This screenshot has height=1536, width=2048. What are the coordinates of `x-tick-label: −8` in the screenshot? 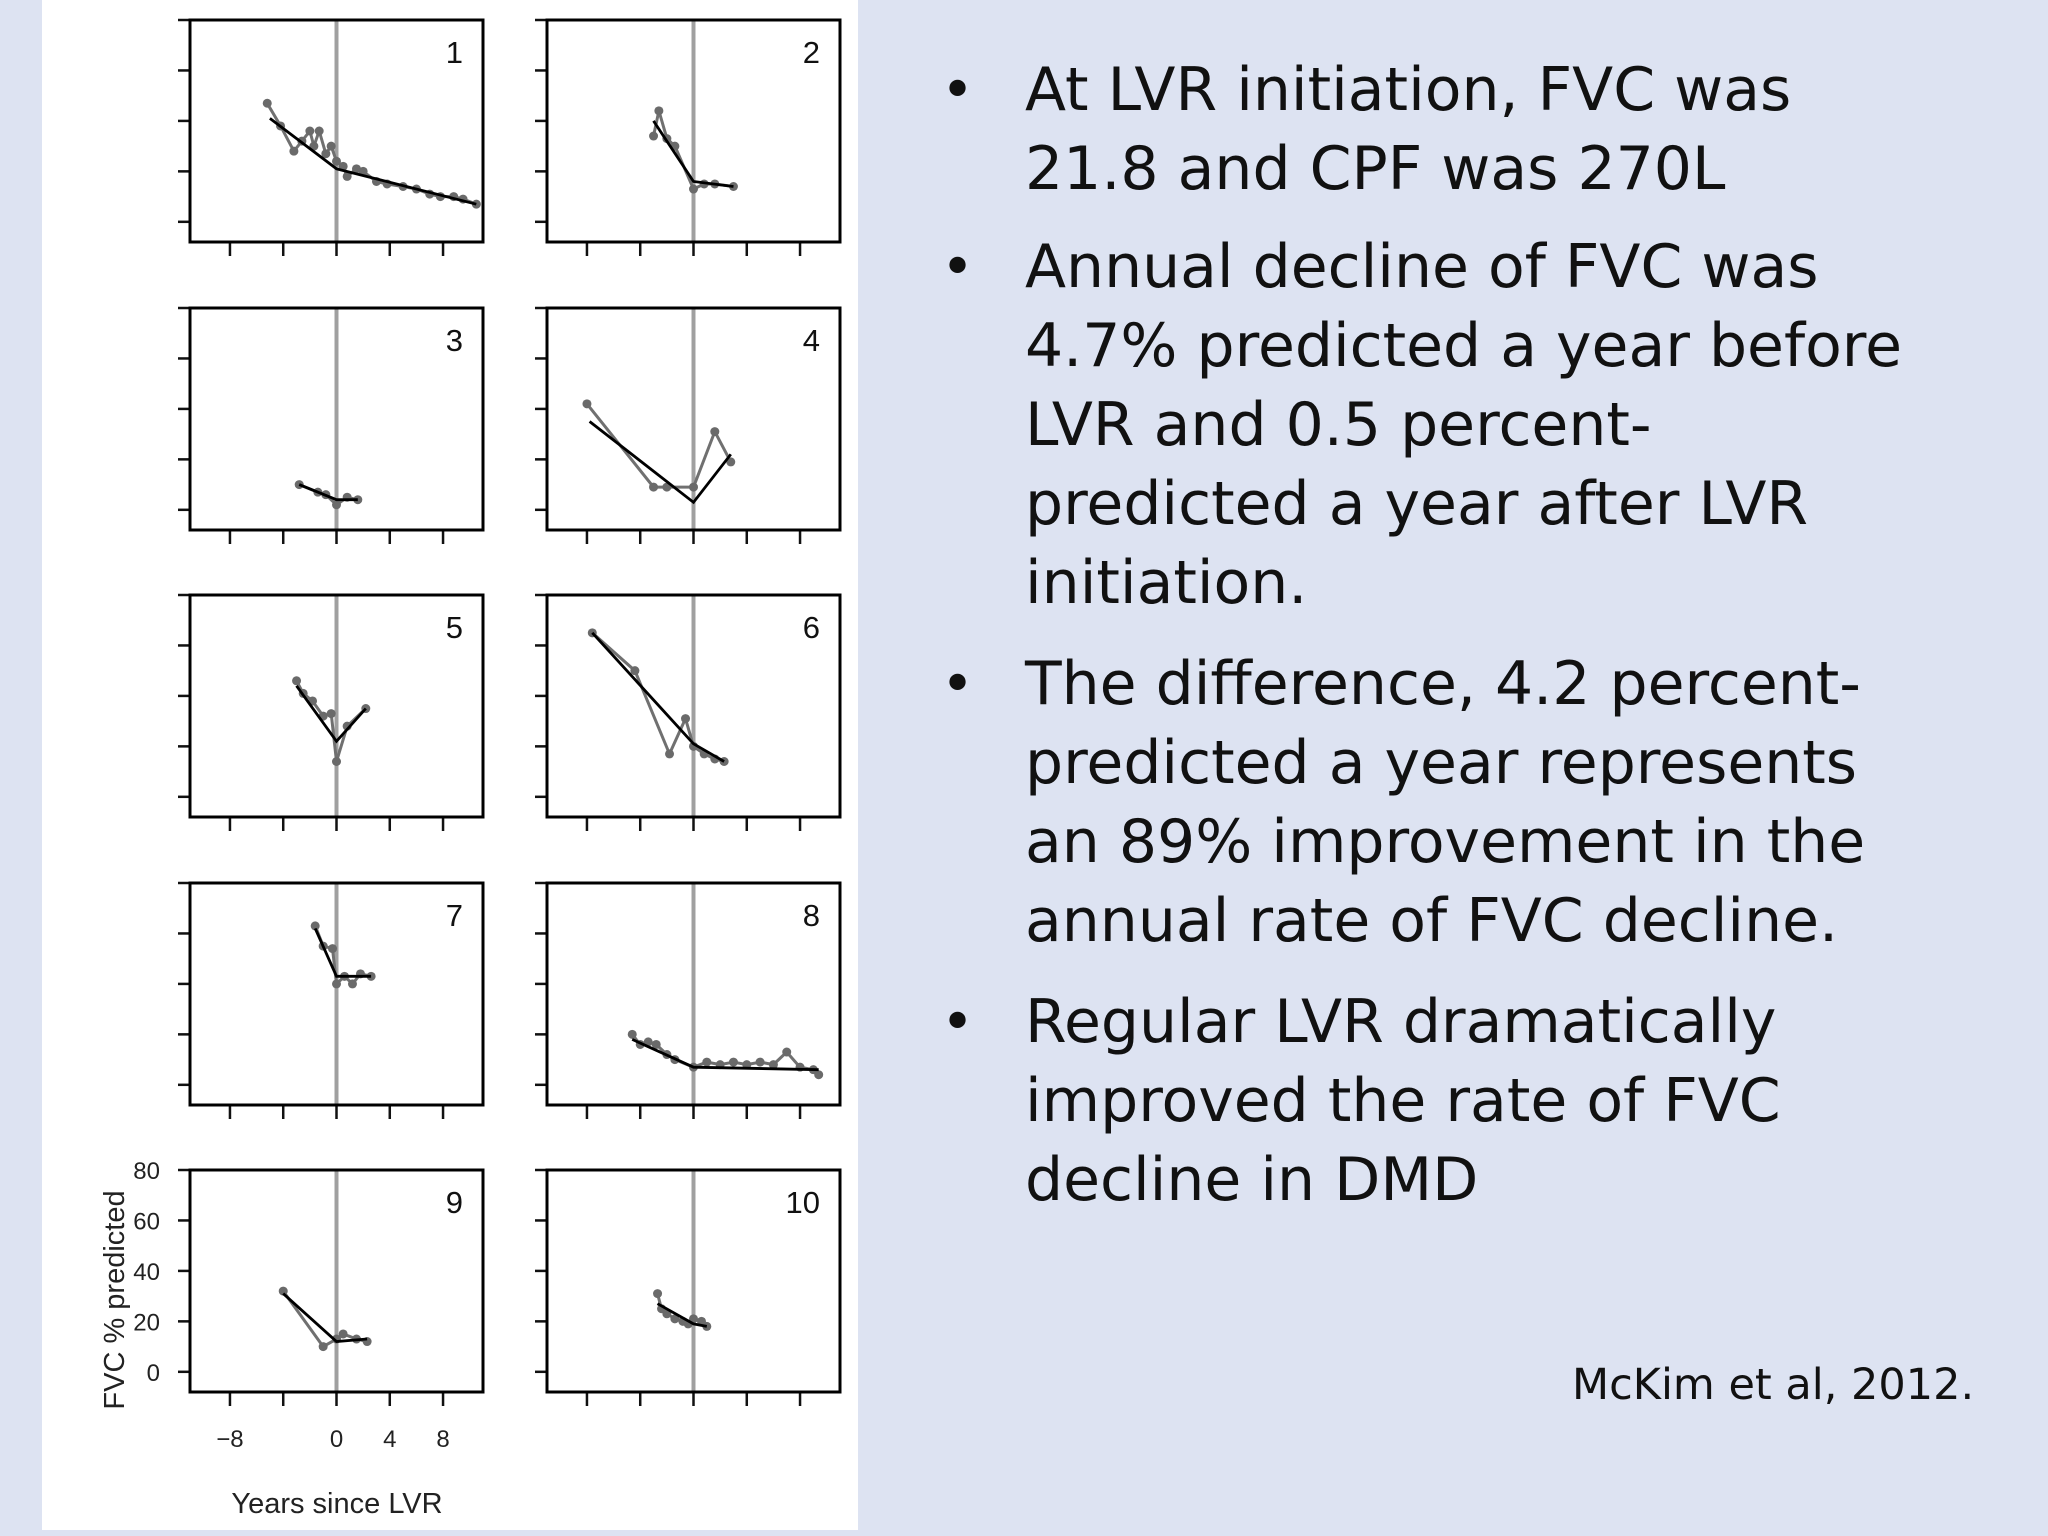 It's located at (229, 1439).